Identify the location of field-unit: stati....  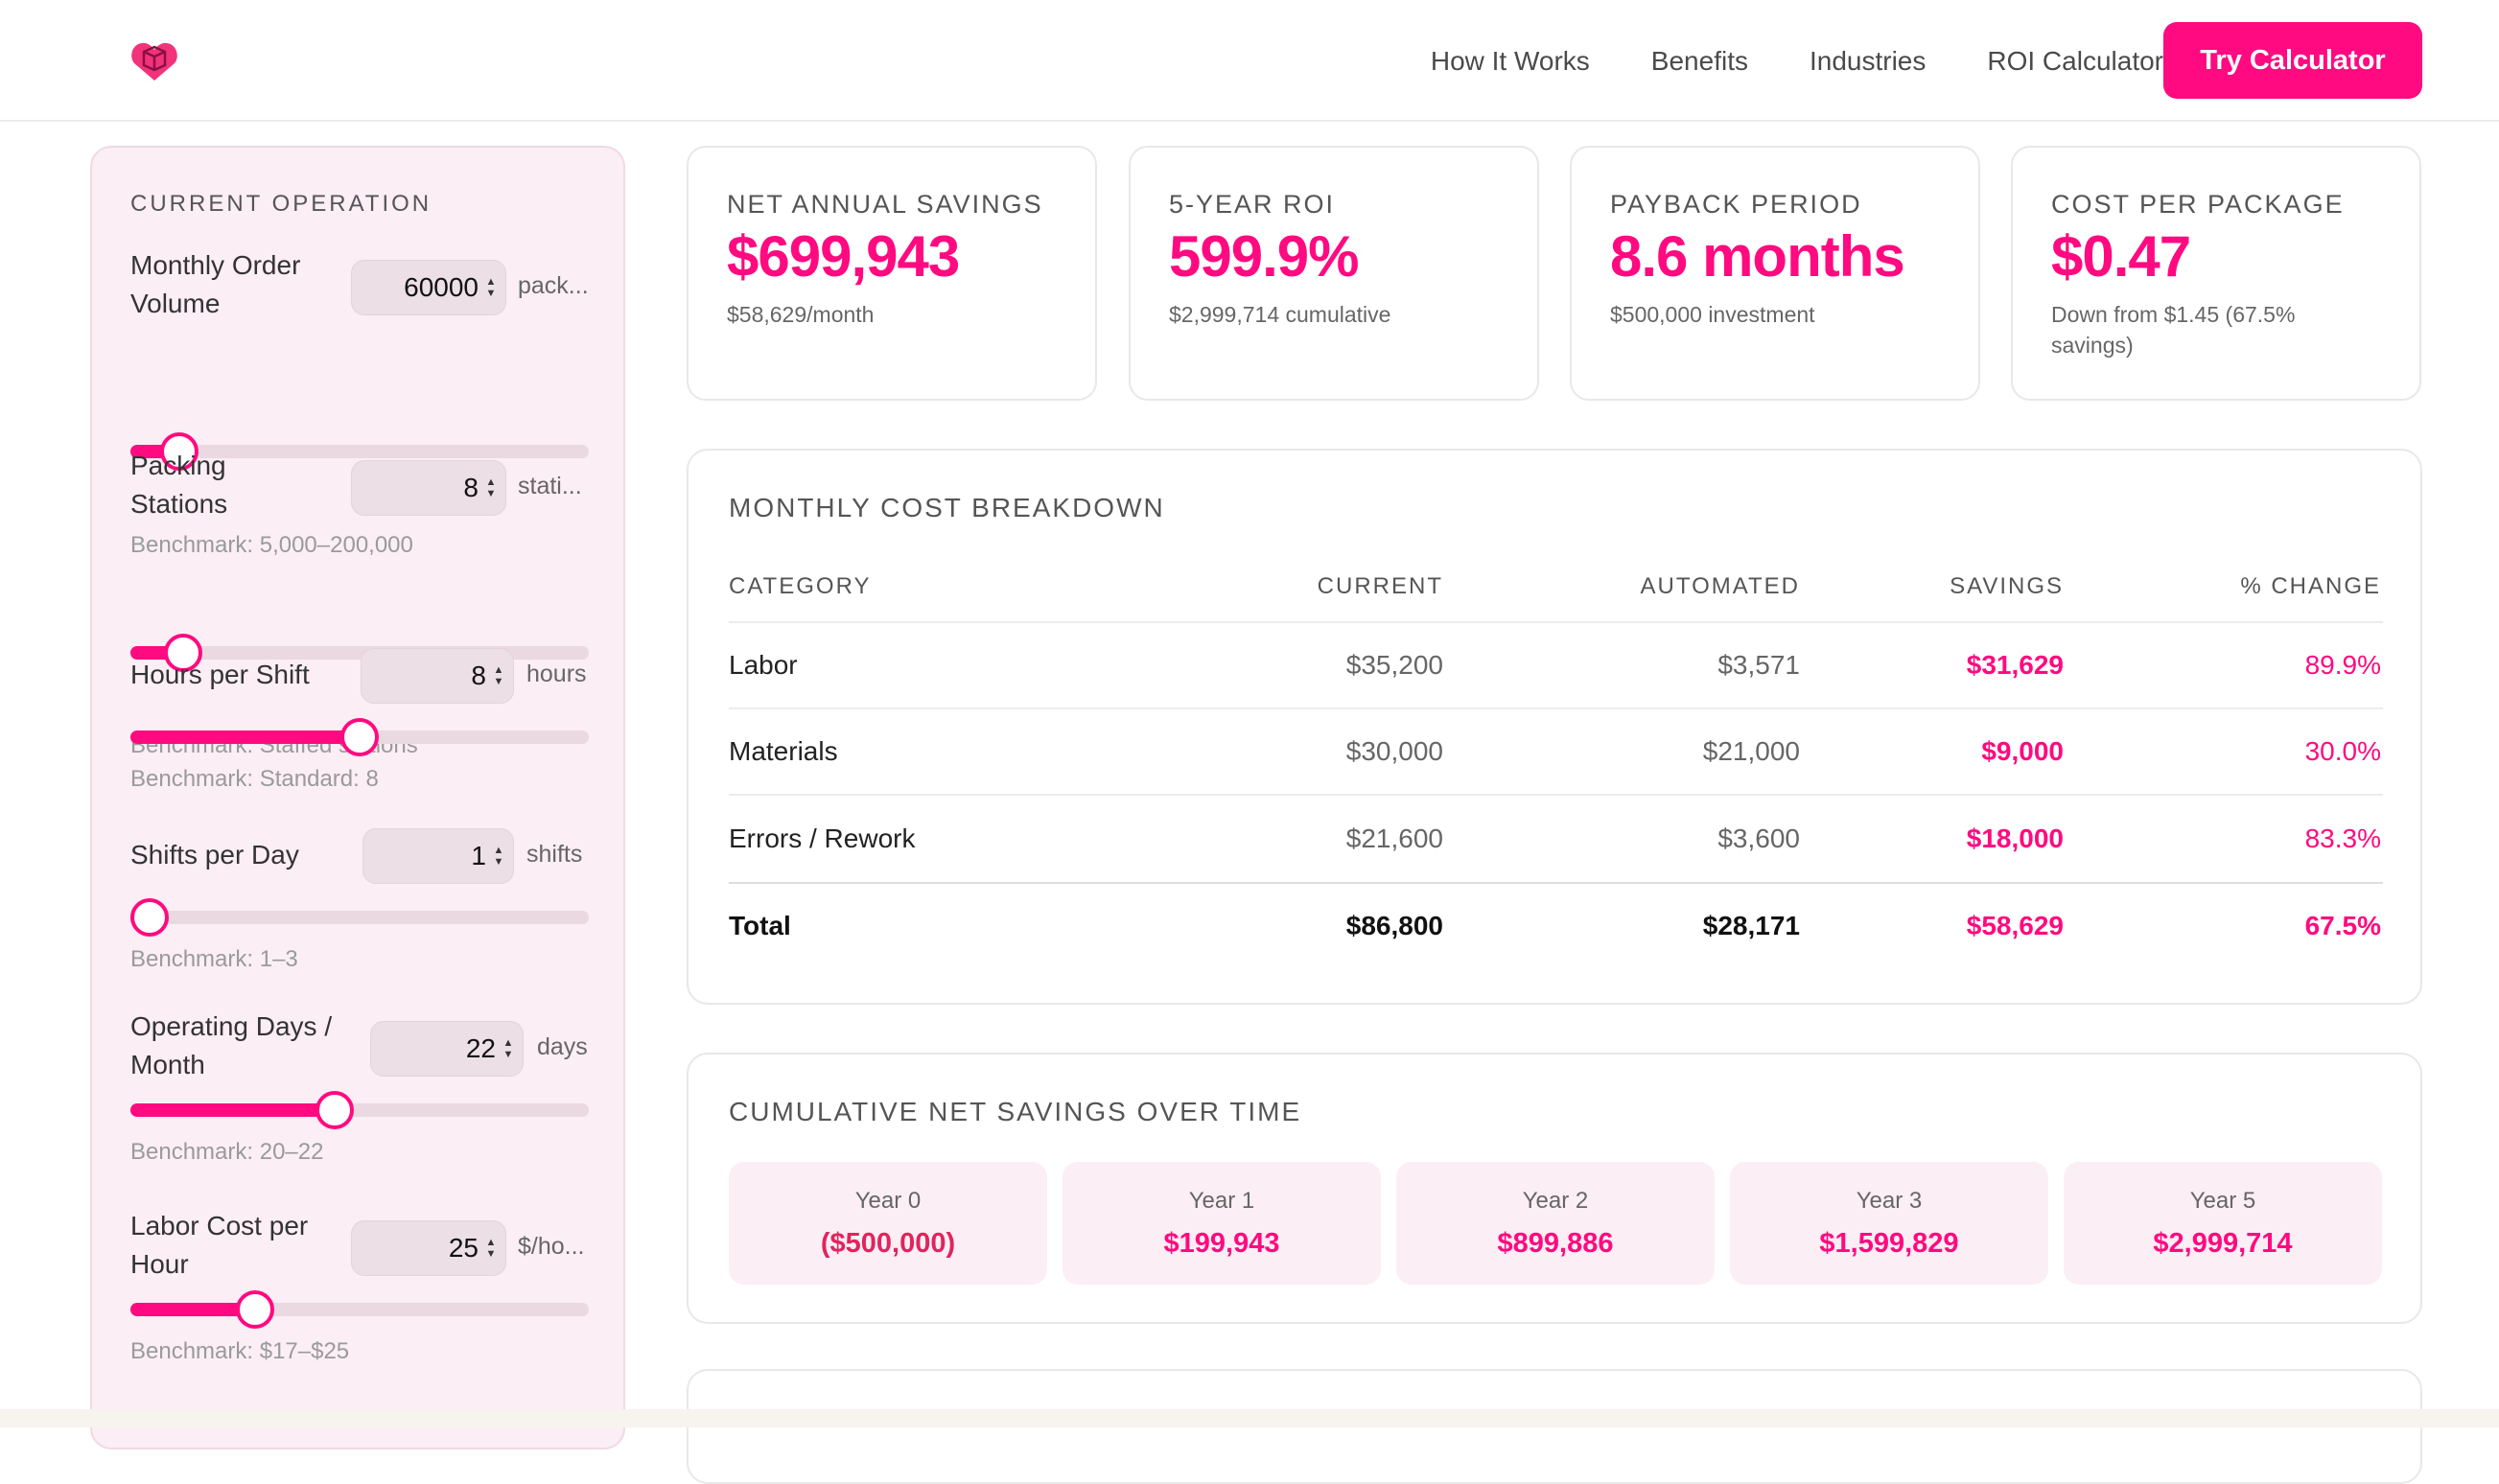
(550, 486).